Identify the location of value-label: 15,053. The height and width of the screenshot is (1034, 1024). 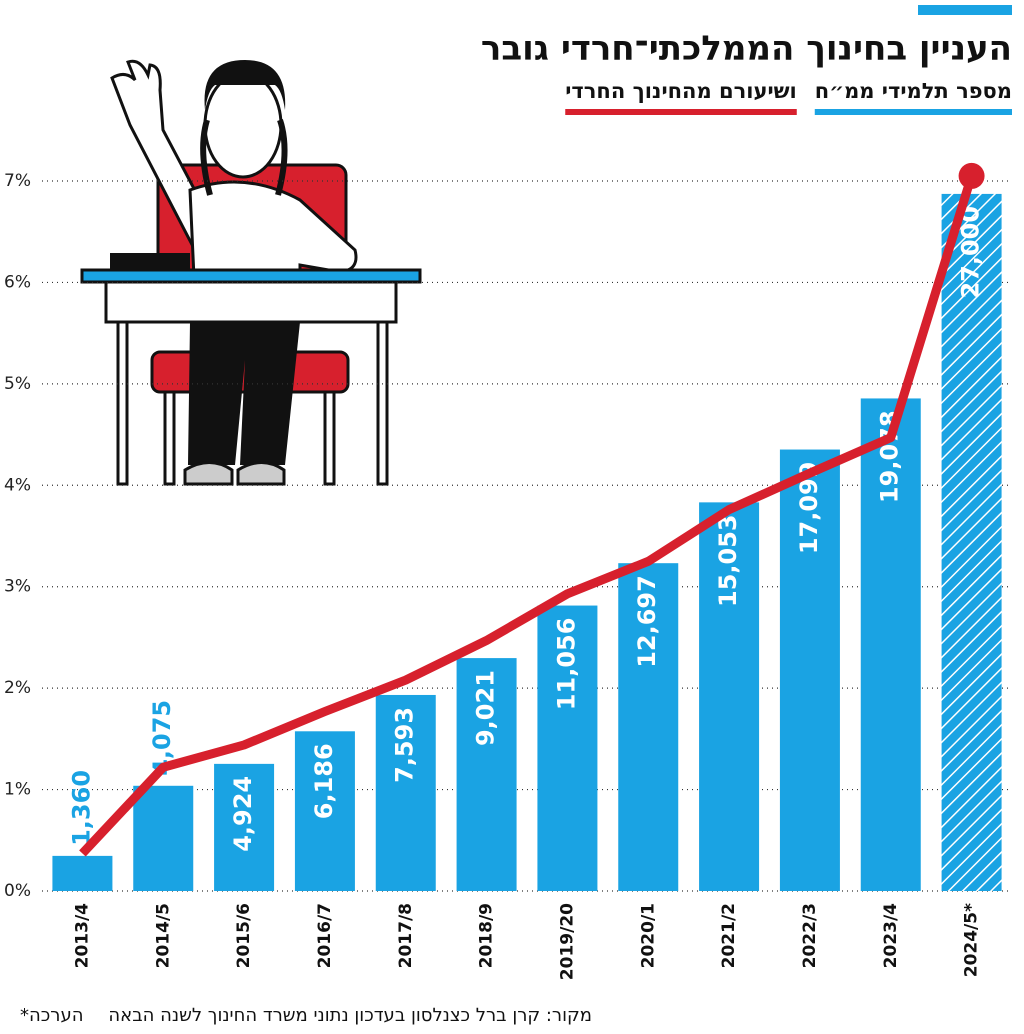
(728, 560).